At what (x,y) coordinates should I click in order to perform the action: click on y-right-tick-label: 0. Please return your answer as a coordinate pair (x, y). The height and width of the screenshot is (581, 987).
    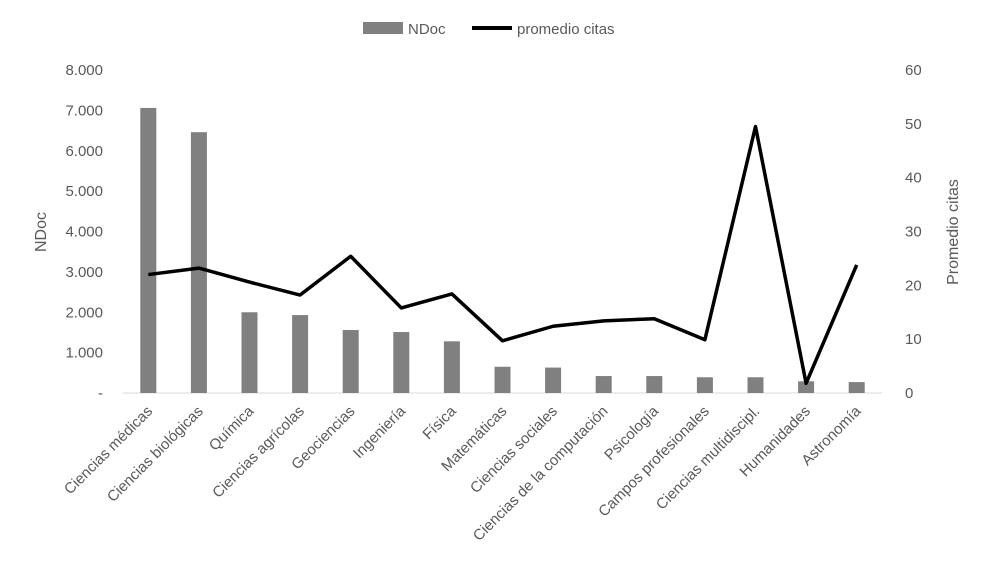
    Looking at the image, I should click on (909, 393).